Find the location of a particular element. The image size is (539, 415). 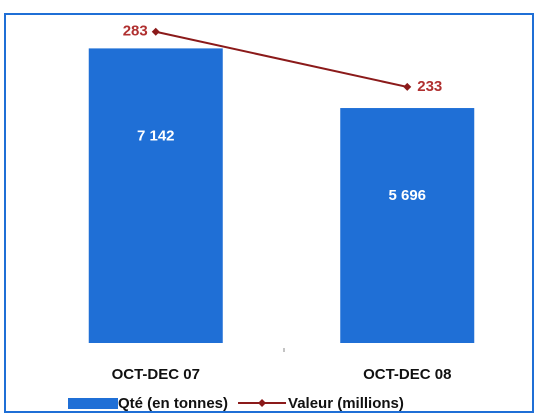

x-tick-label: OCT-DEC 08 is located at coordinates (407, 374).